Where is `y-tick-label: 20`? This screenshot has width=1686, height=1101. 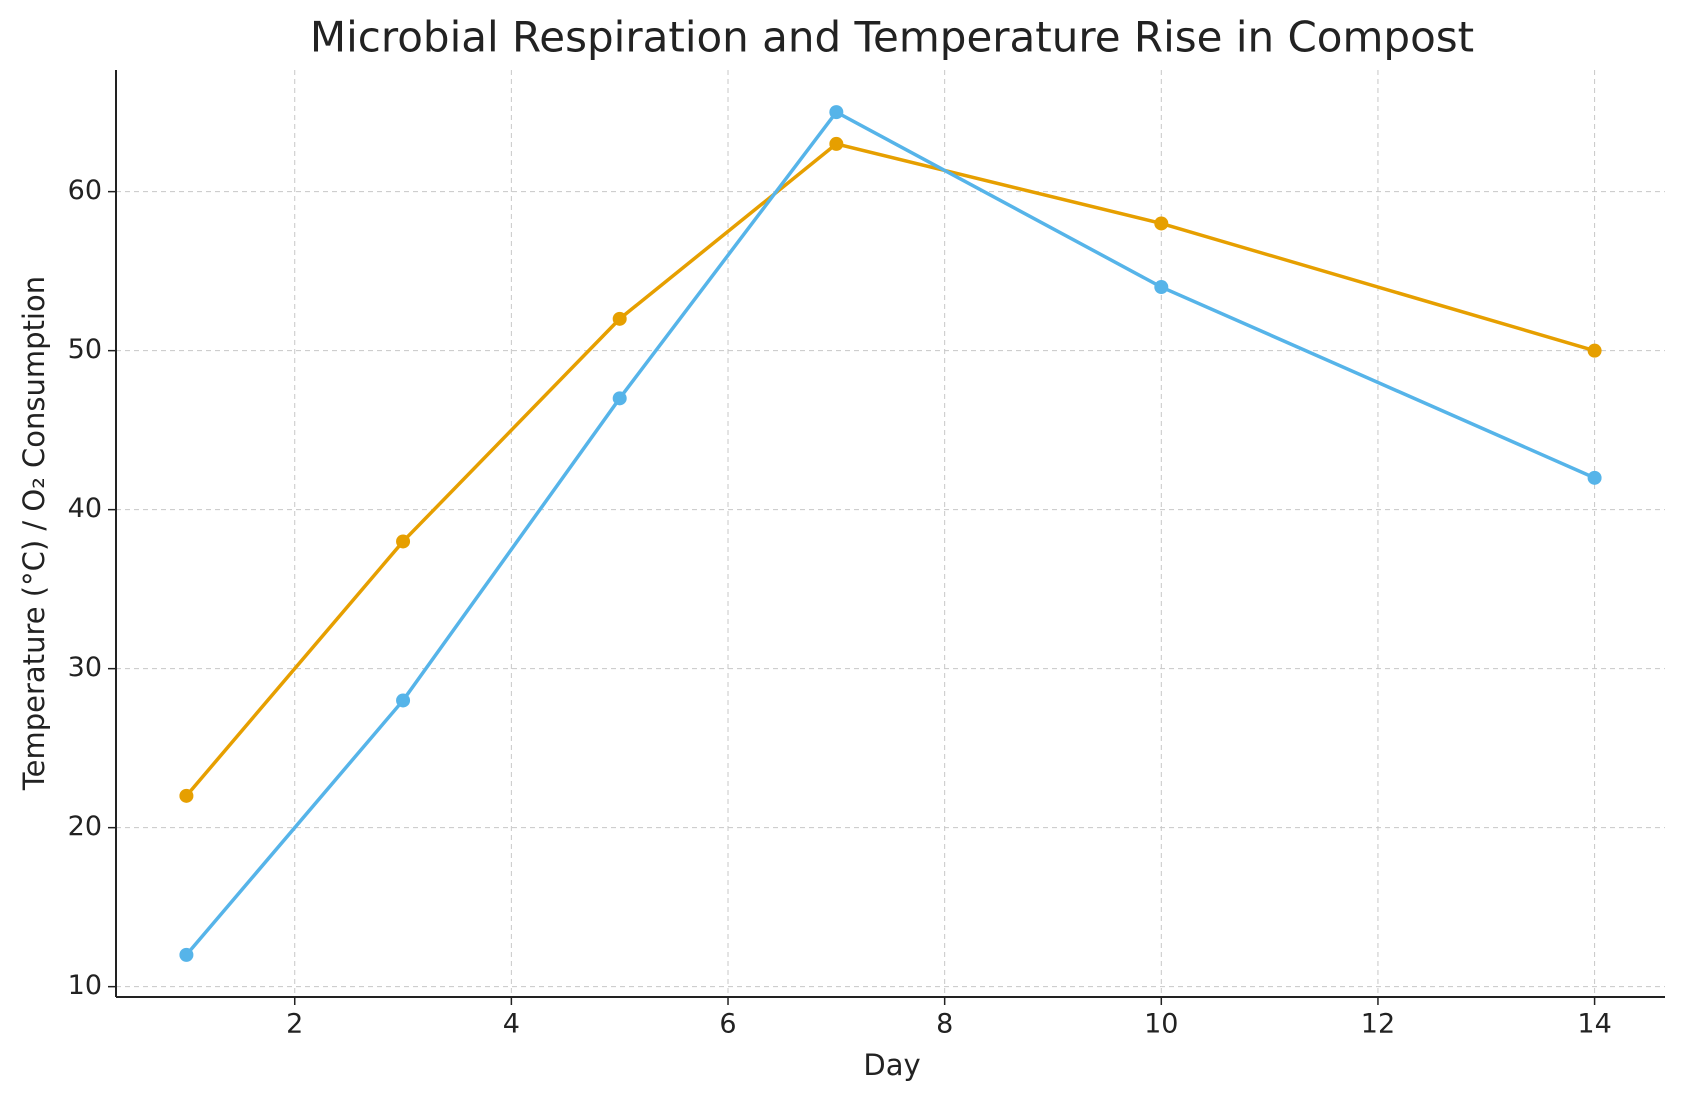
y-tick-label: 20 is located at coordinates (85, 826).